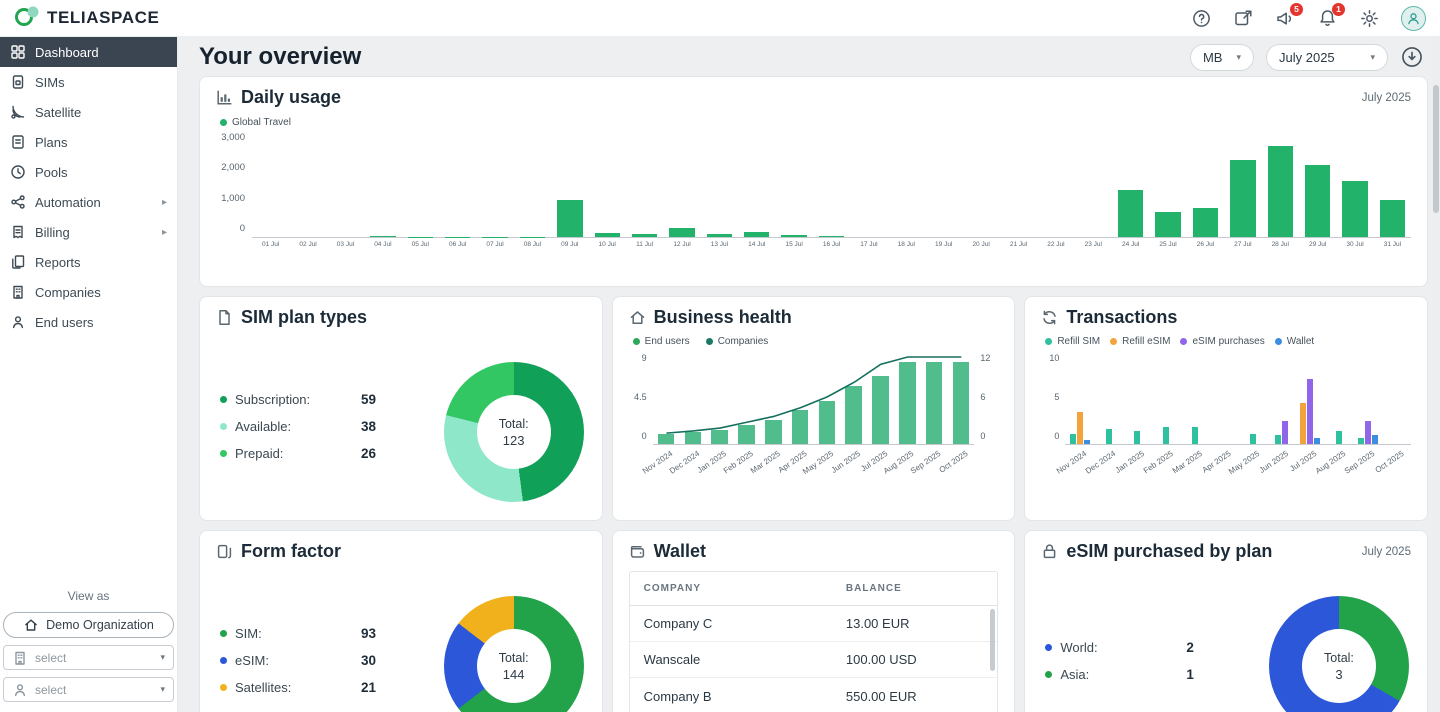 The width and height of the screenshot is (1440, 712). Describe the element at coordinates (88, 262) in the screenshot. I see `sidebar-item-reports: Reports` at that location.